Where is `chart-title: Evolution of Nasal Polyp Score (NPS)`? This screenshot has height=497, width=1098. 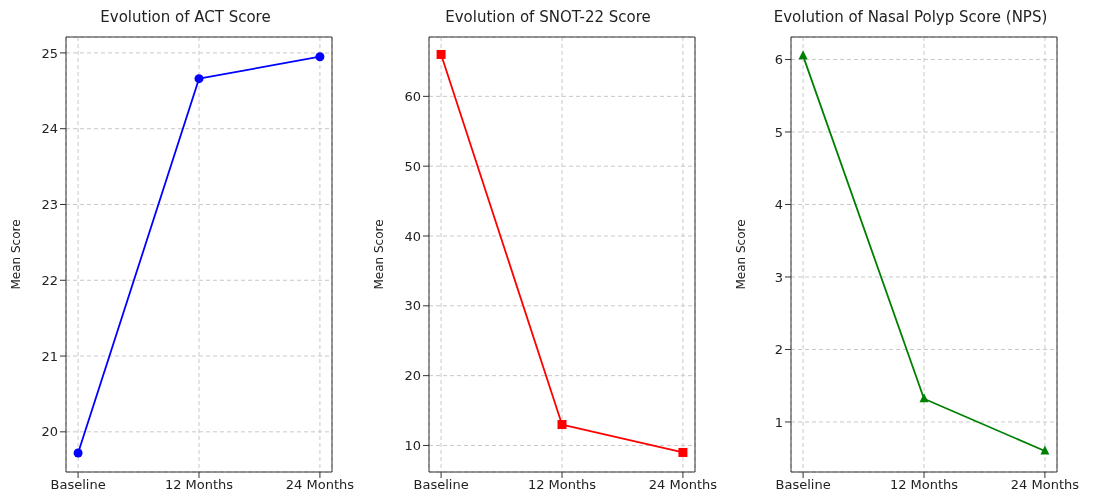
chart-title: Evolution of Nasal Polyp Score (NPS) is located at coordinates (910, 18).